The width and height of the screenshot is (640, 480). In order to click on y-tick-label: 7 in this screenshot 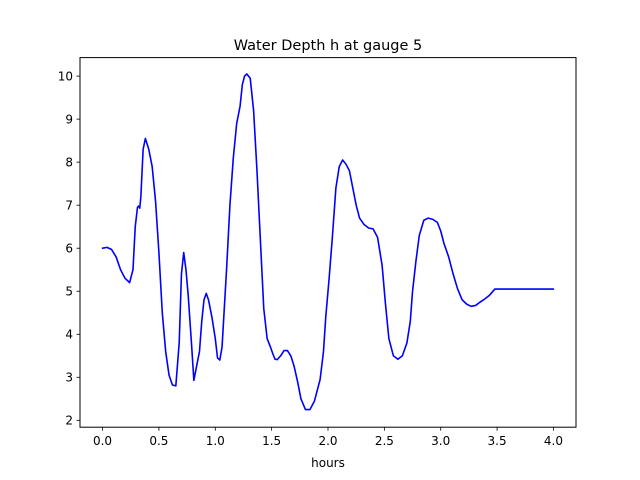, I will do `click(69, 205)`.